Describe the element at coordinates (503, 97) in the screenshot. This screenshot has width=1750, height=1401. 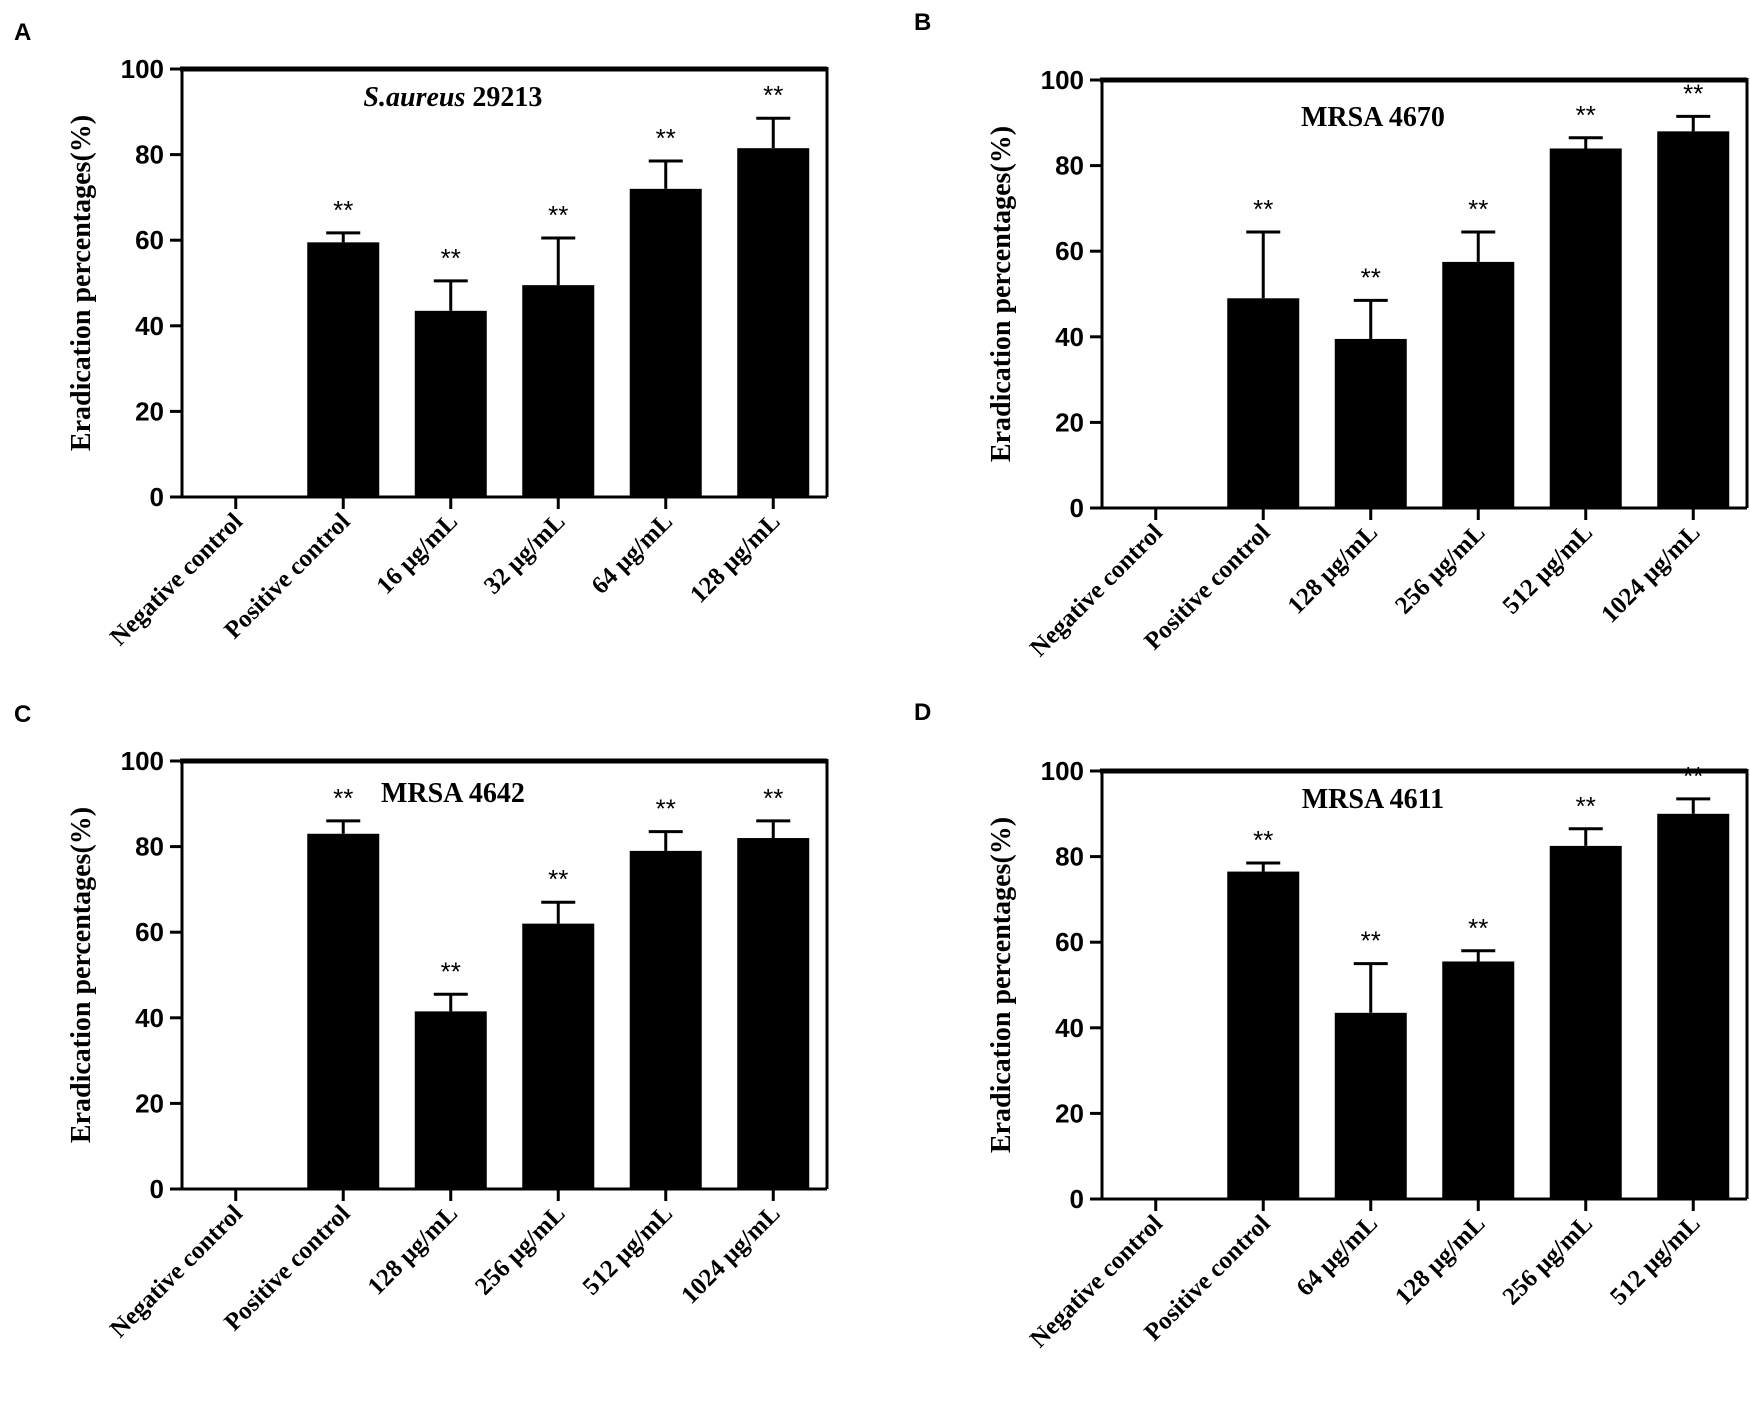
I see `chart-title-text: 29213` at that location.